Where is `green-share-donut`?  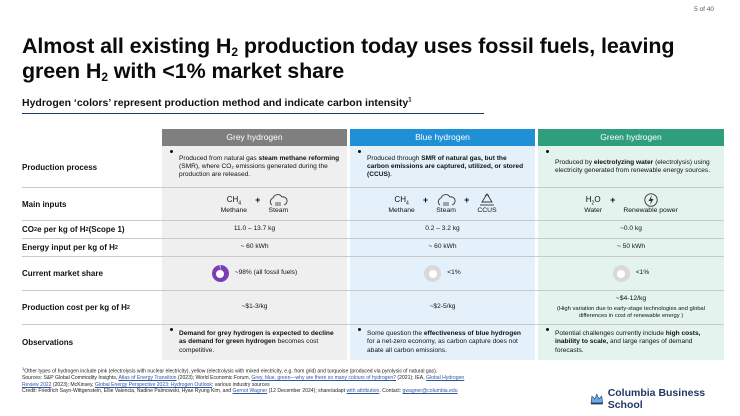
green-share-donut is located at coordinates (621, 273).